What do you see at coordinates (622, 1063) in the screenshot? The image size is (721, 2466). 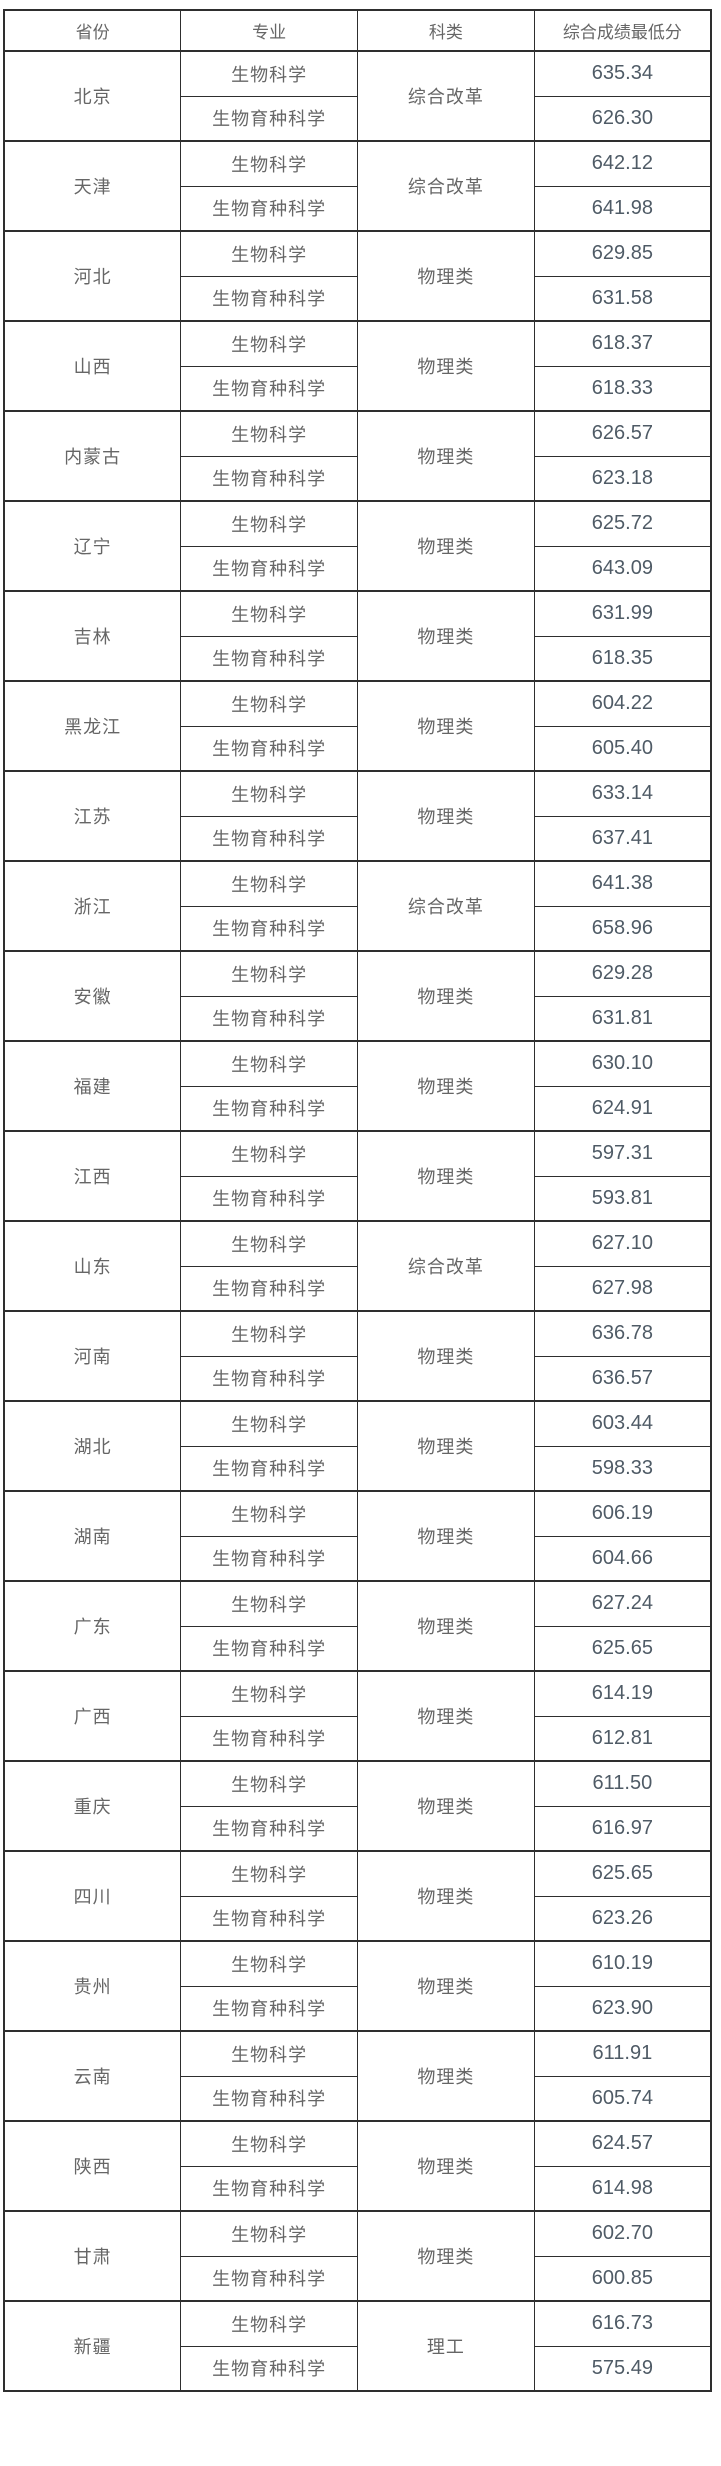 I see `min-score-cell: 630.10` at bounding box center [622, 1063].